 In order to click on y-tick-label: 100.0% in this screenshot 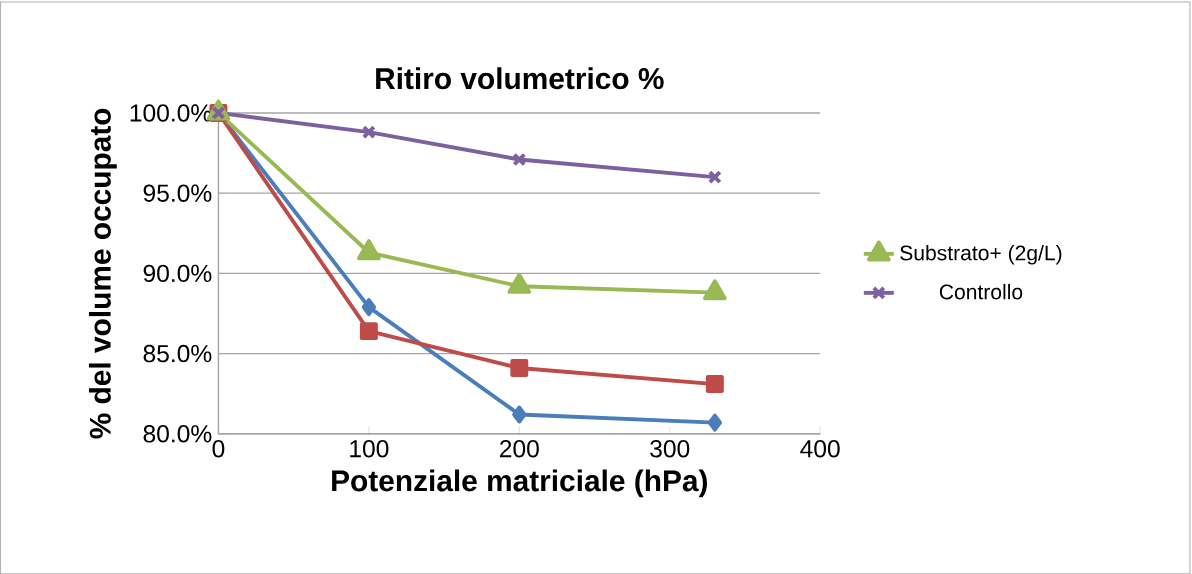, I will do `click(171, 113)`.